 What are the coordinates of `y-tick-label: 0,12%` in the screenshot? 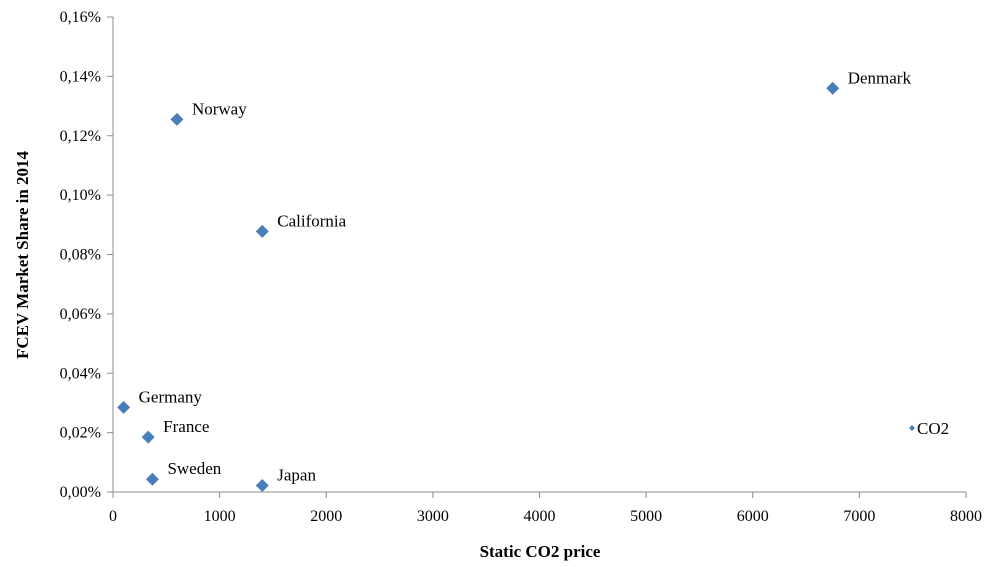 It's located at (80, 136).